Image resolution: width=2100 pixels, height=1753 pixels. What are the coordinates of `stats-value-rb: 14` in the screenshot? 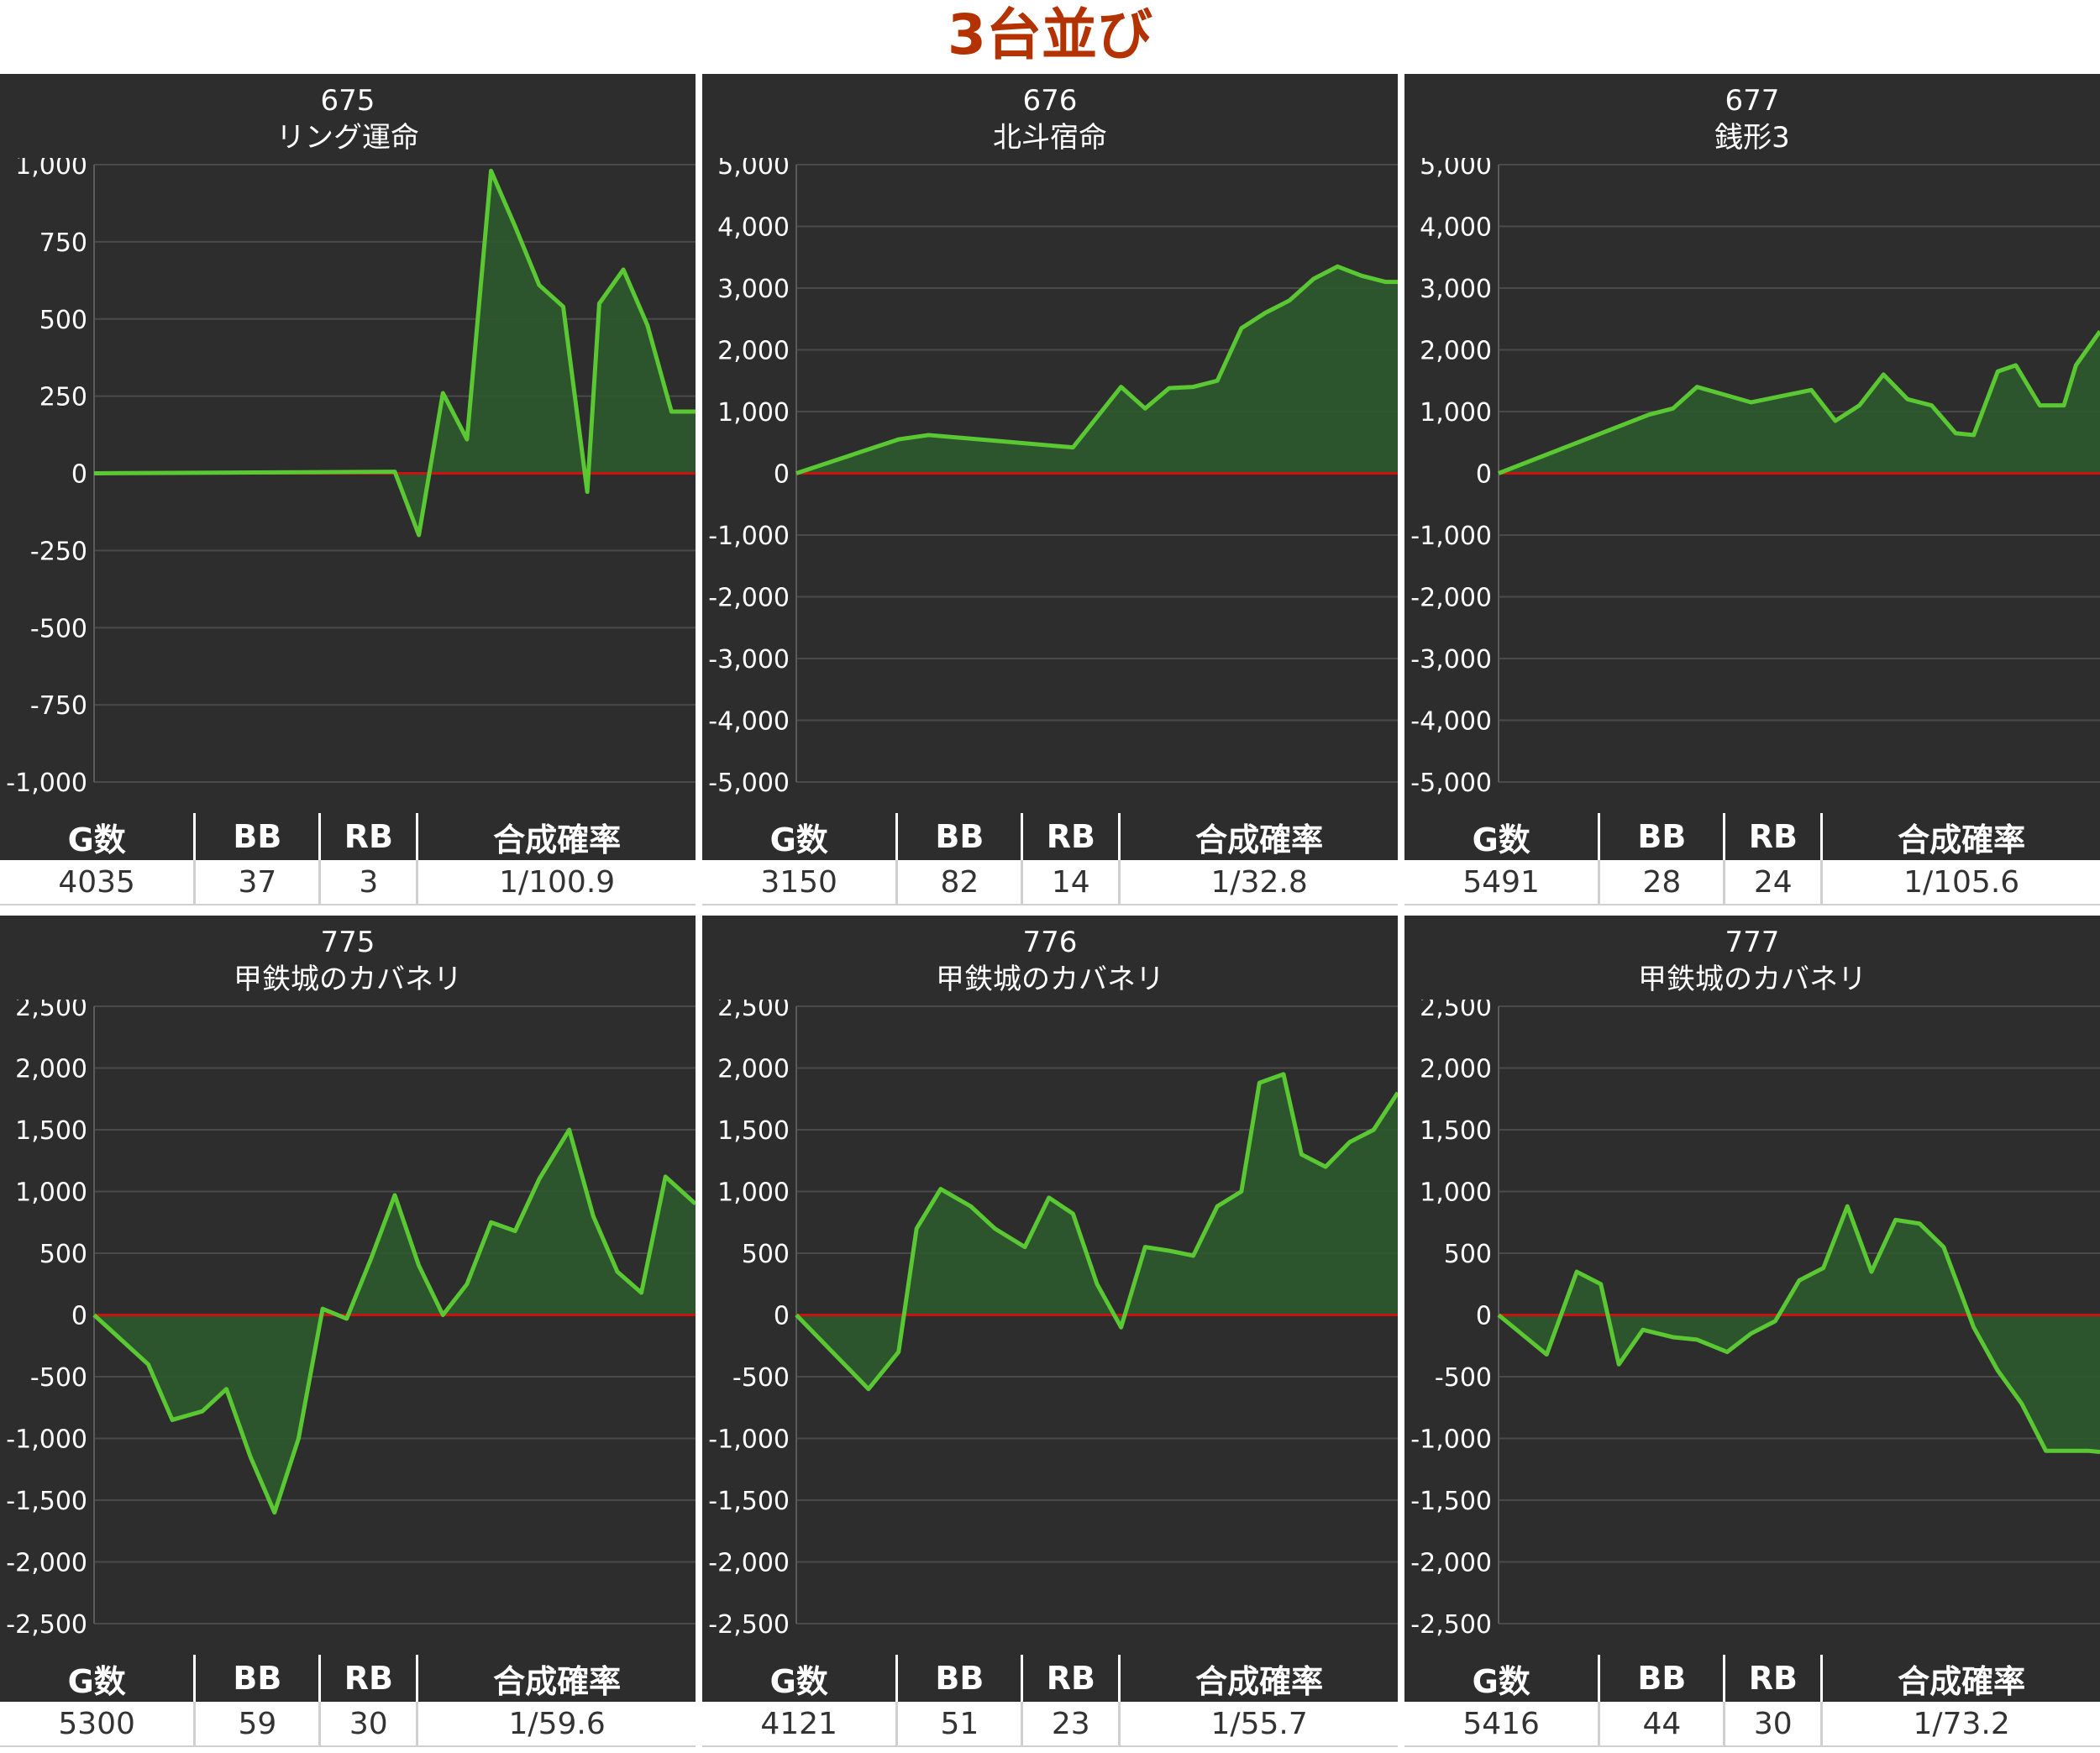 It's located at (1071, 882).